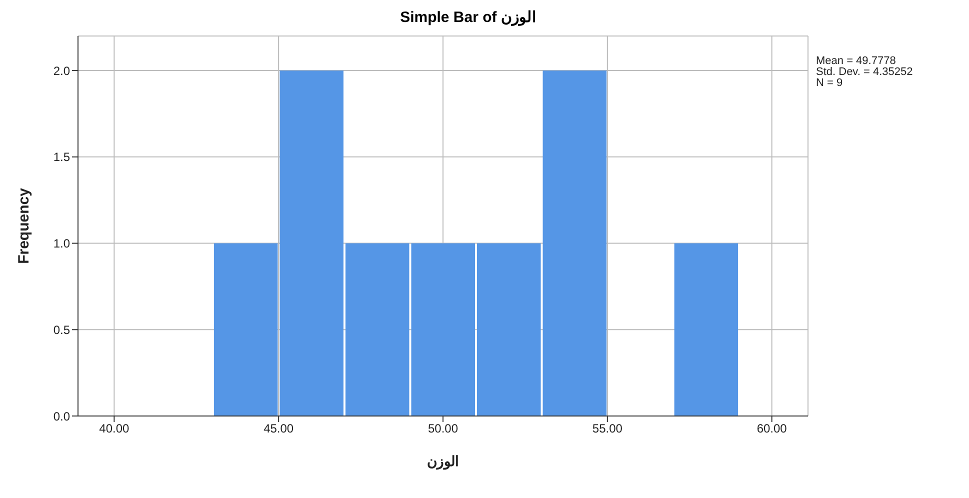 This screenshot has width=969, height=498. Describe the element at coordinates (61, 243) in the screenshot. I see `y-tick-label: 1.0` at that location.